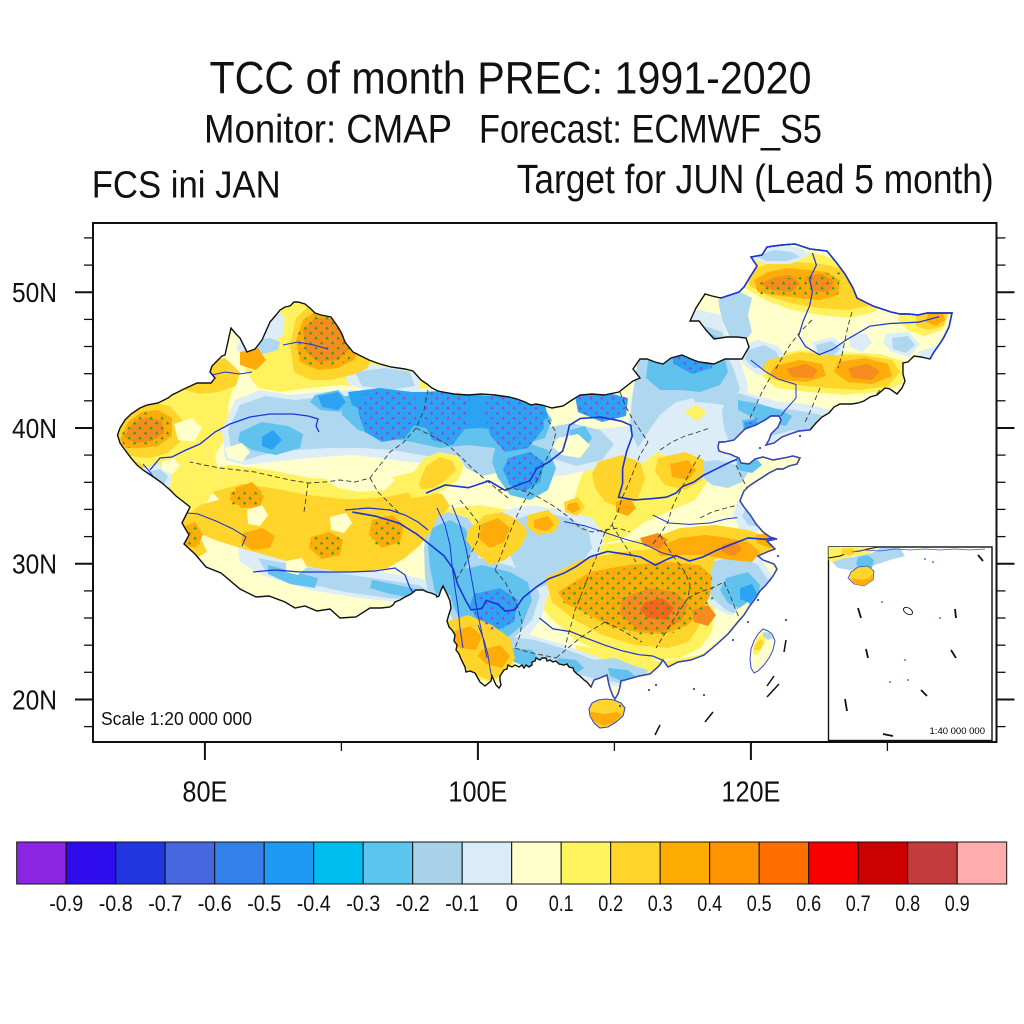  I want to click on svg-text: 80E, so click(204, 793).